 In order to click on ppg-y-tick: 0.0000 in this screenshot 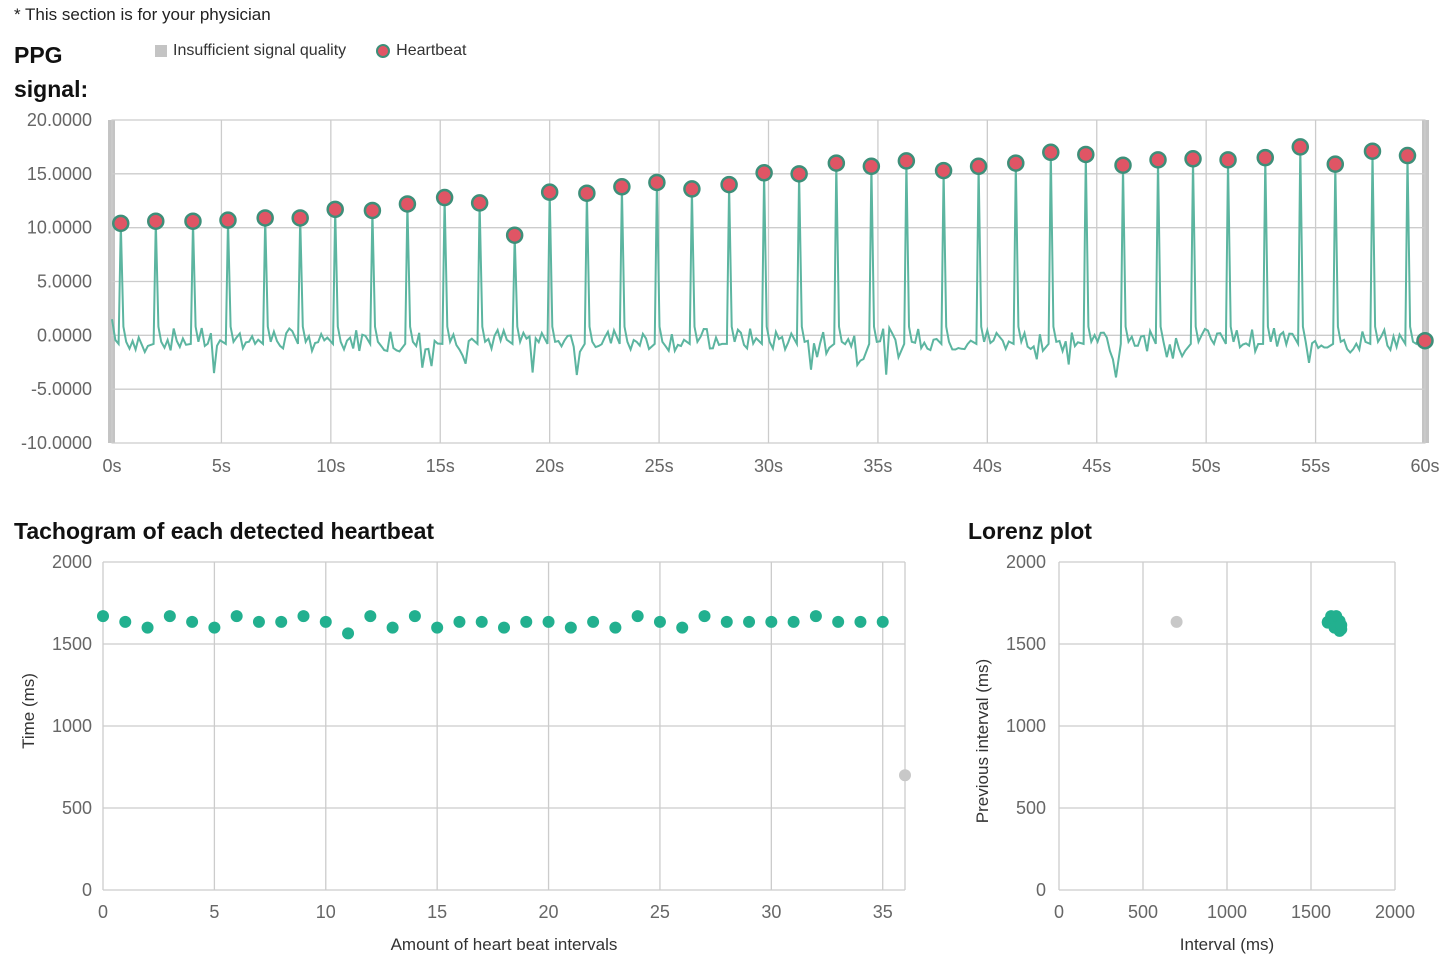, I will do `click(64, 335)`.